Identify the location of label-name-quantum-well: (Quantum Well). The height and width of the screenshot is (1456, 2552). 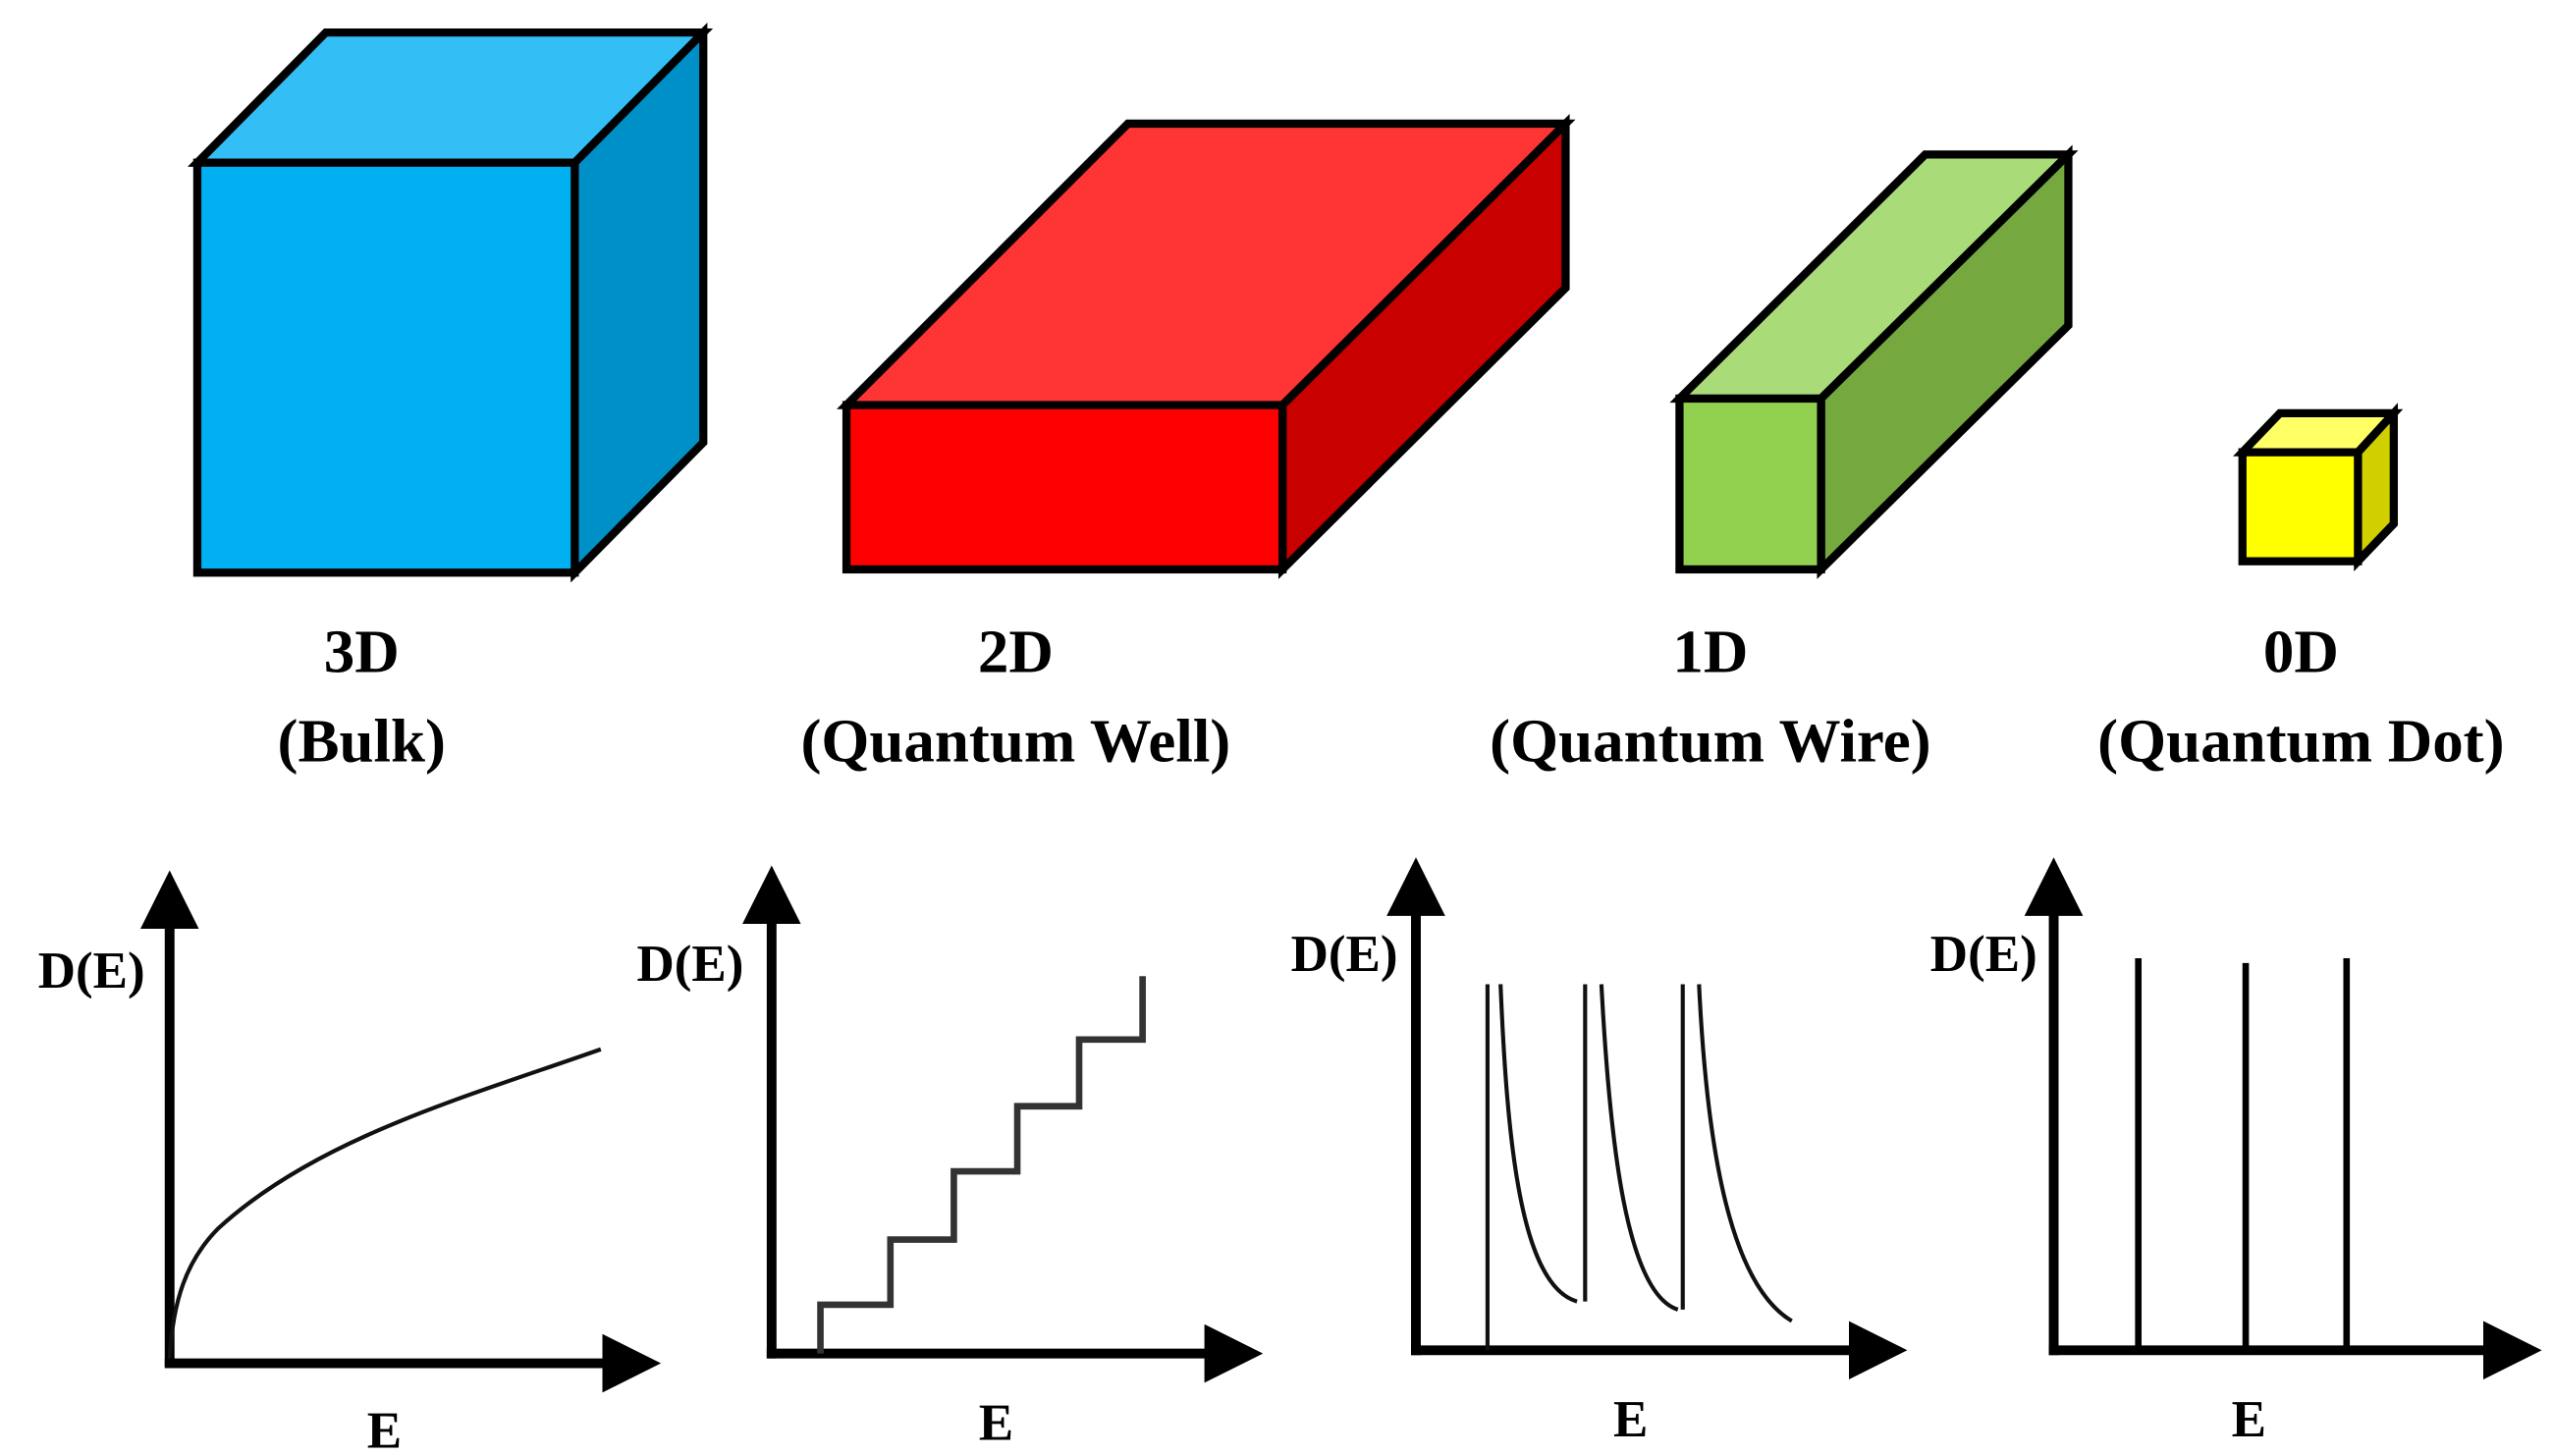
(1015, 740).